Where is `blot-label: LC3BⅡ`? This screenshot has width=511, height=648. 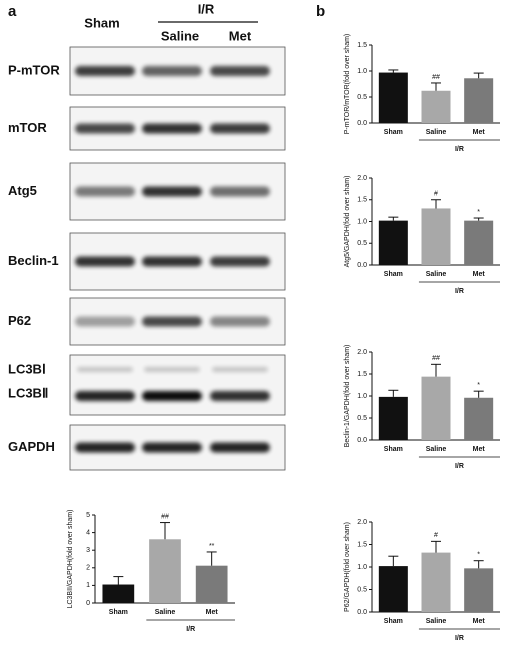 blot-label: LC3BⅡ is located at coordinates (28, 392).